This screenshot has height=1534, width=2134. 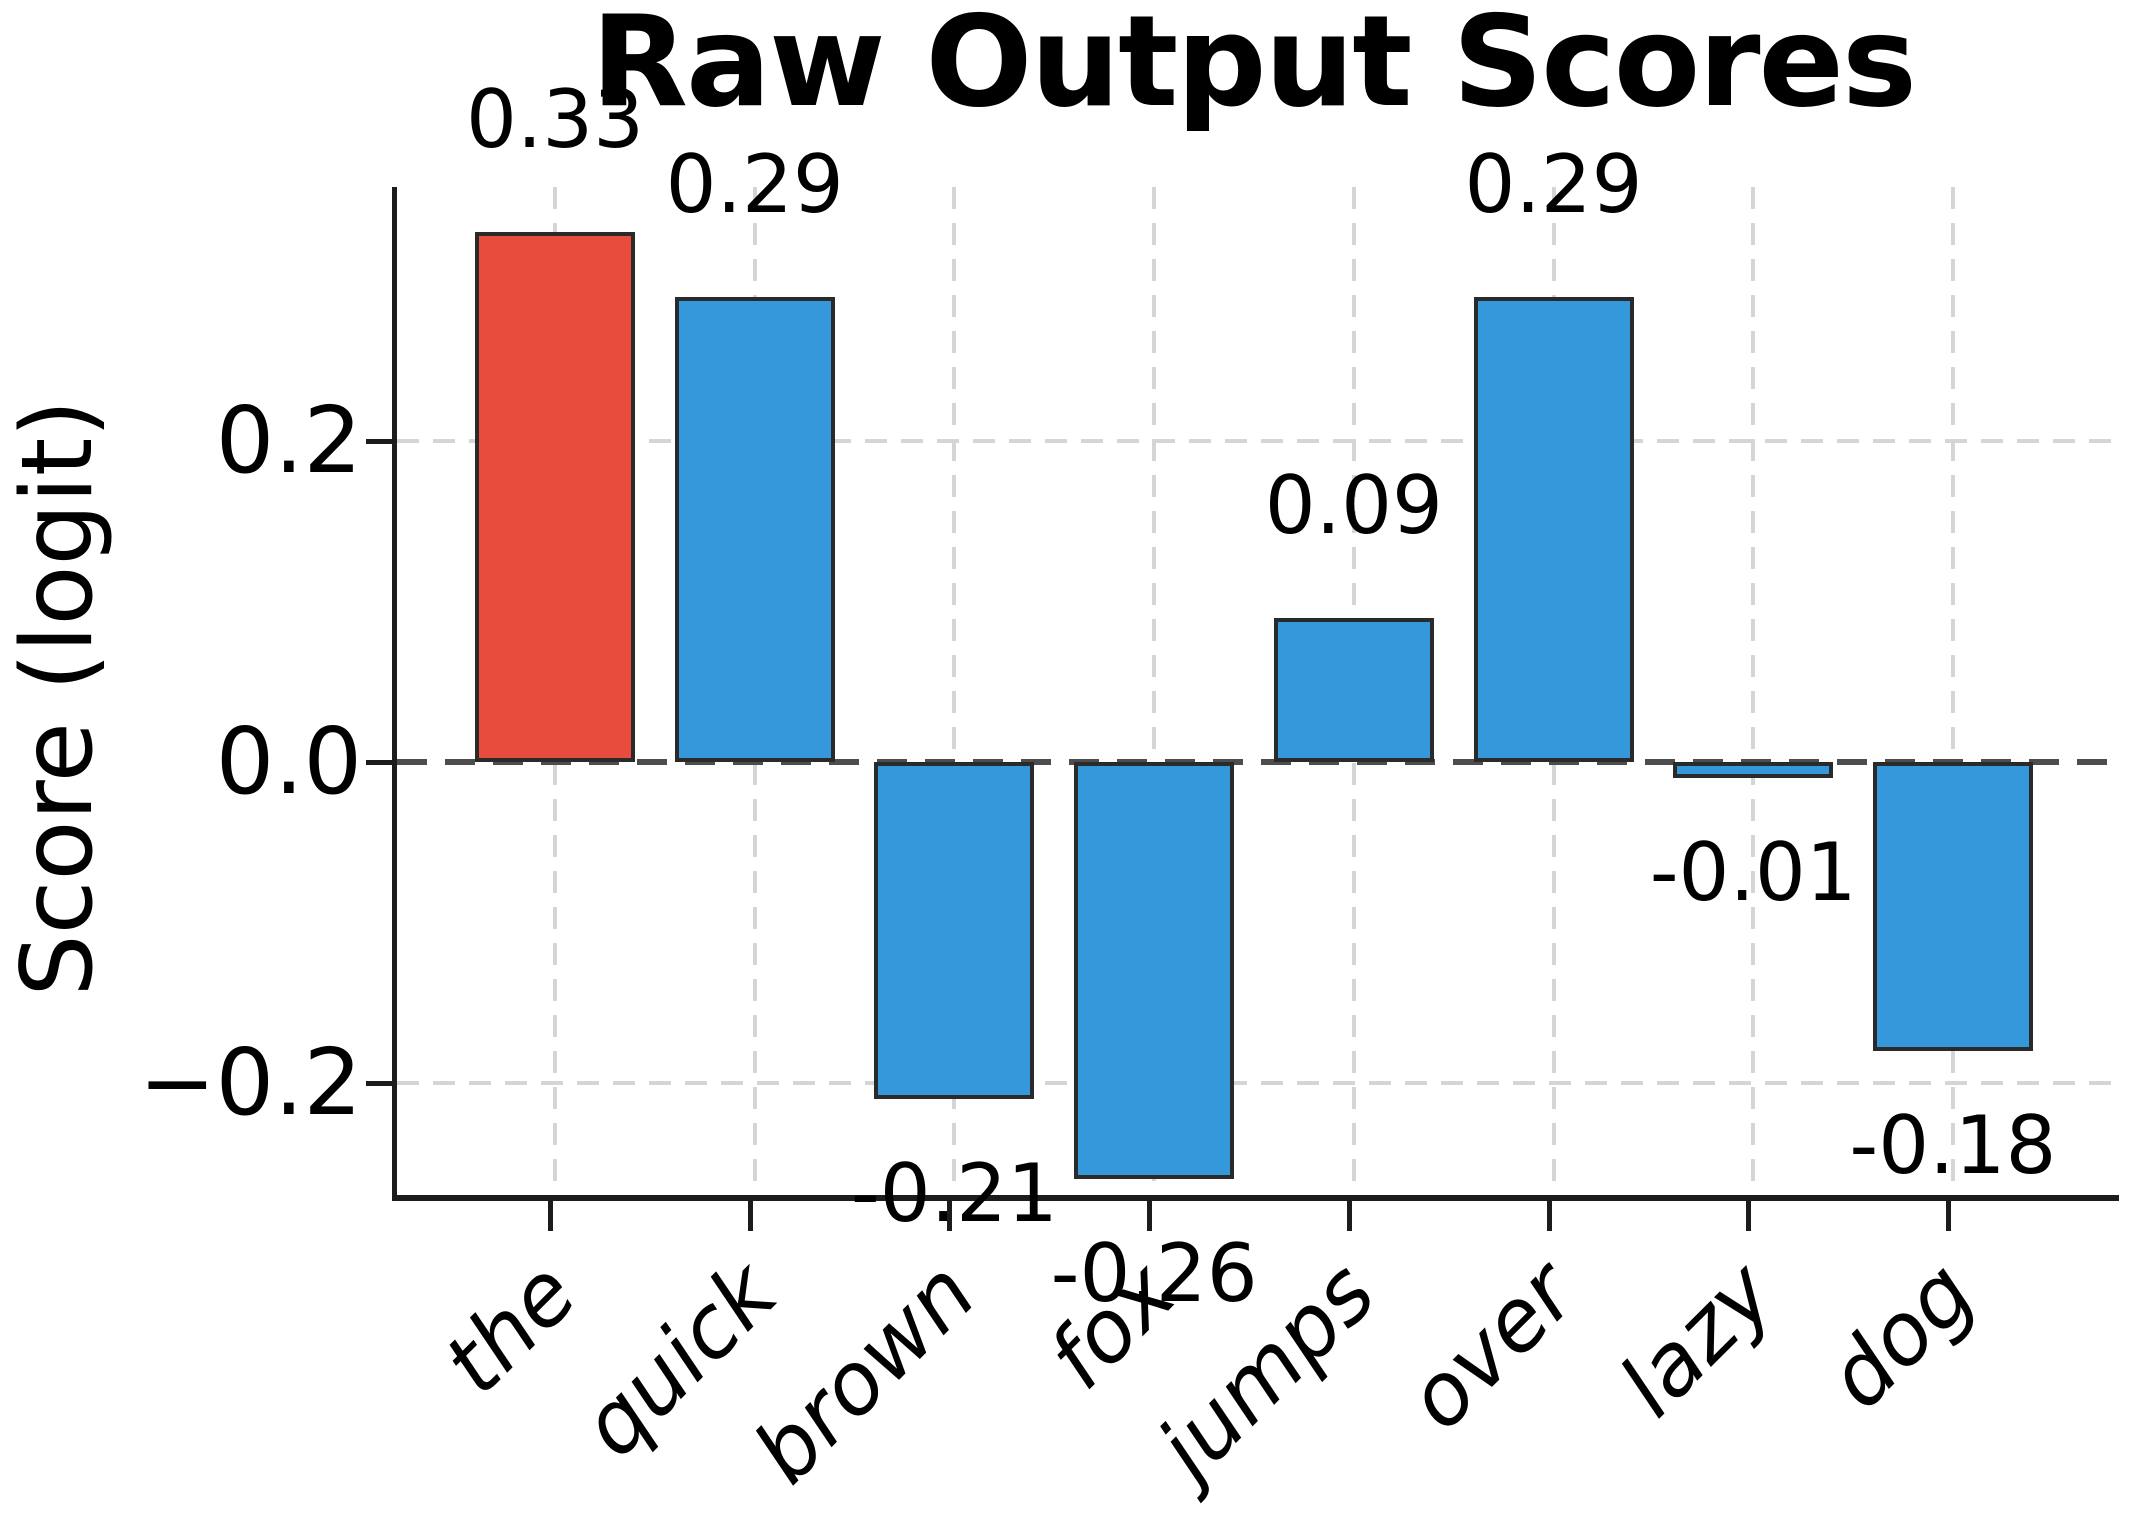 I want to click on y-tick-label: 0.0, so click(x=288, y=761).